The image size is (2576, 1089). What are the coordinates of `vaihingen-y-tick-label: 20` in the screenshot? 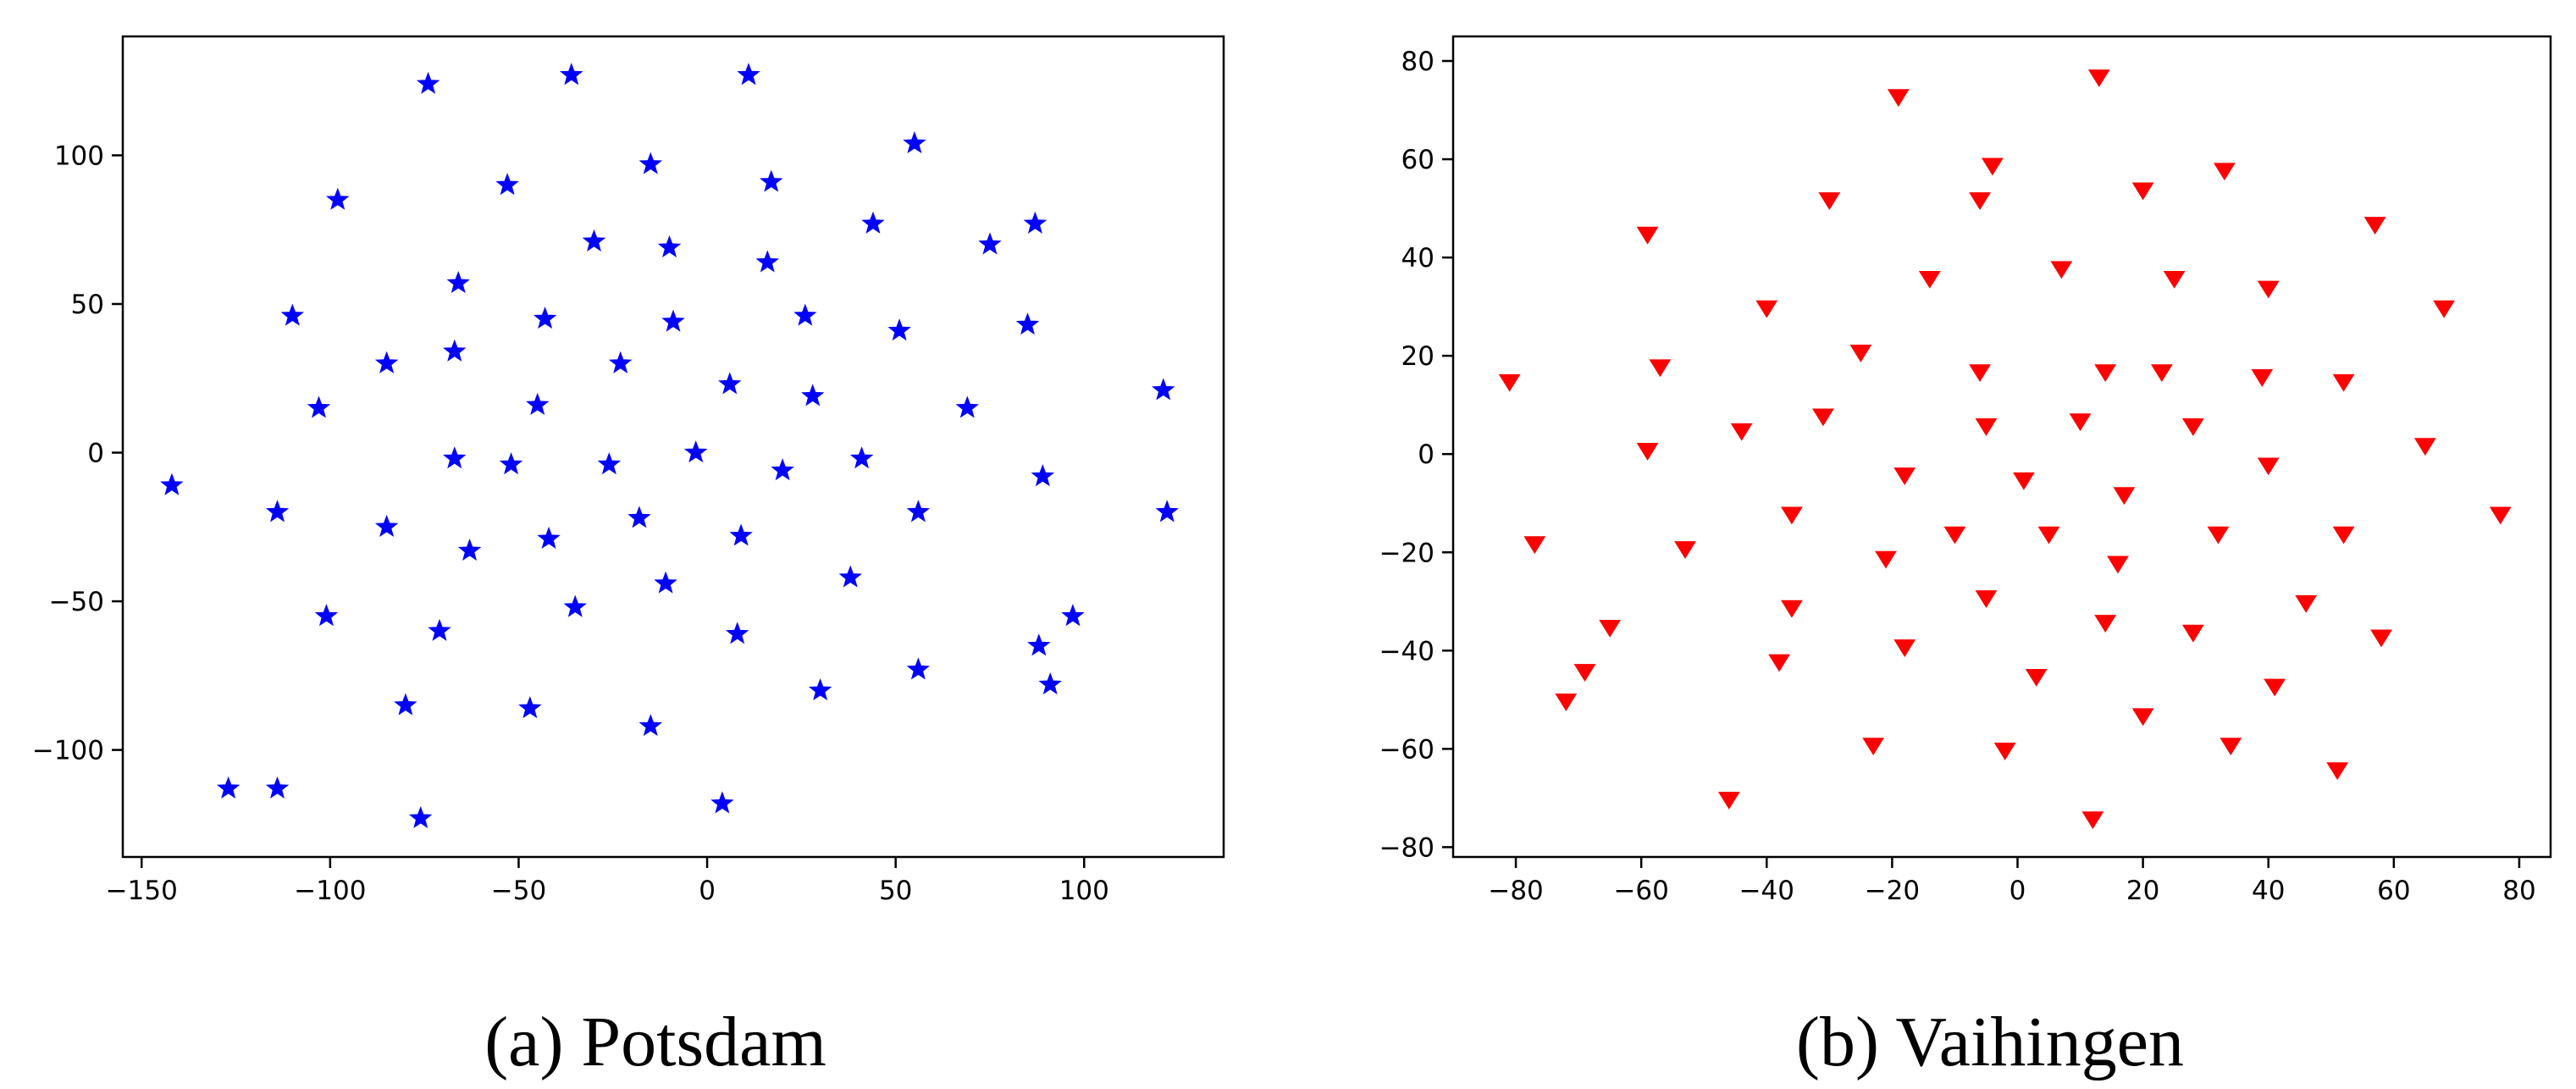 It's located at (1417, 357).